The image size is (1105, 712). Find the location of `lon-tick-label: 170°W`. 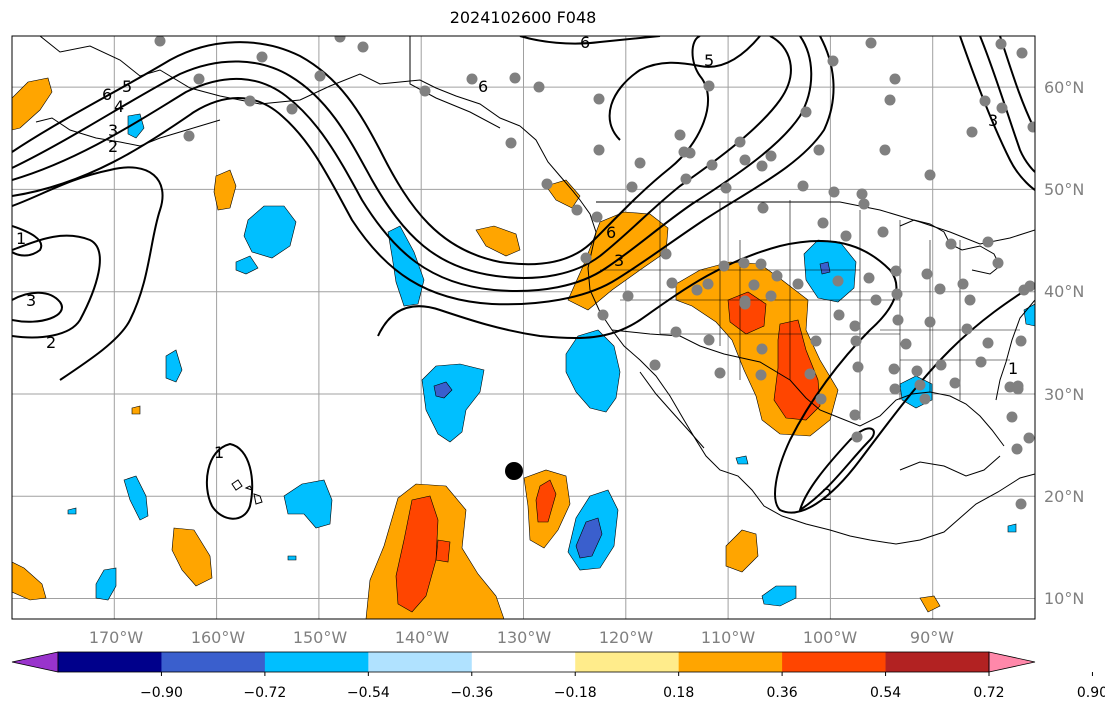

lon-tick-label: 170°W is located at coordinates (116, 637).